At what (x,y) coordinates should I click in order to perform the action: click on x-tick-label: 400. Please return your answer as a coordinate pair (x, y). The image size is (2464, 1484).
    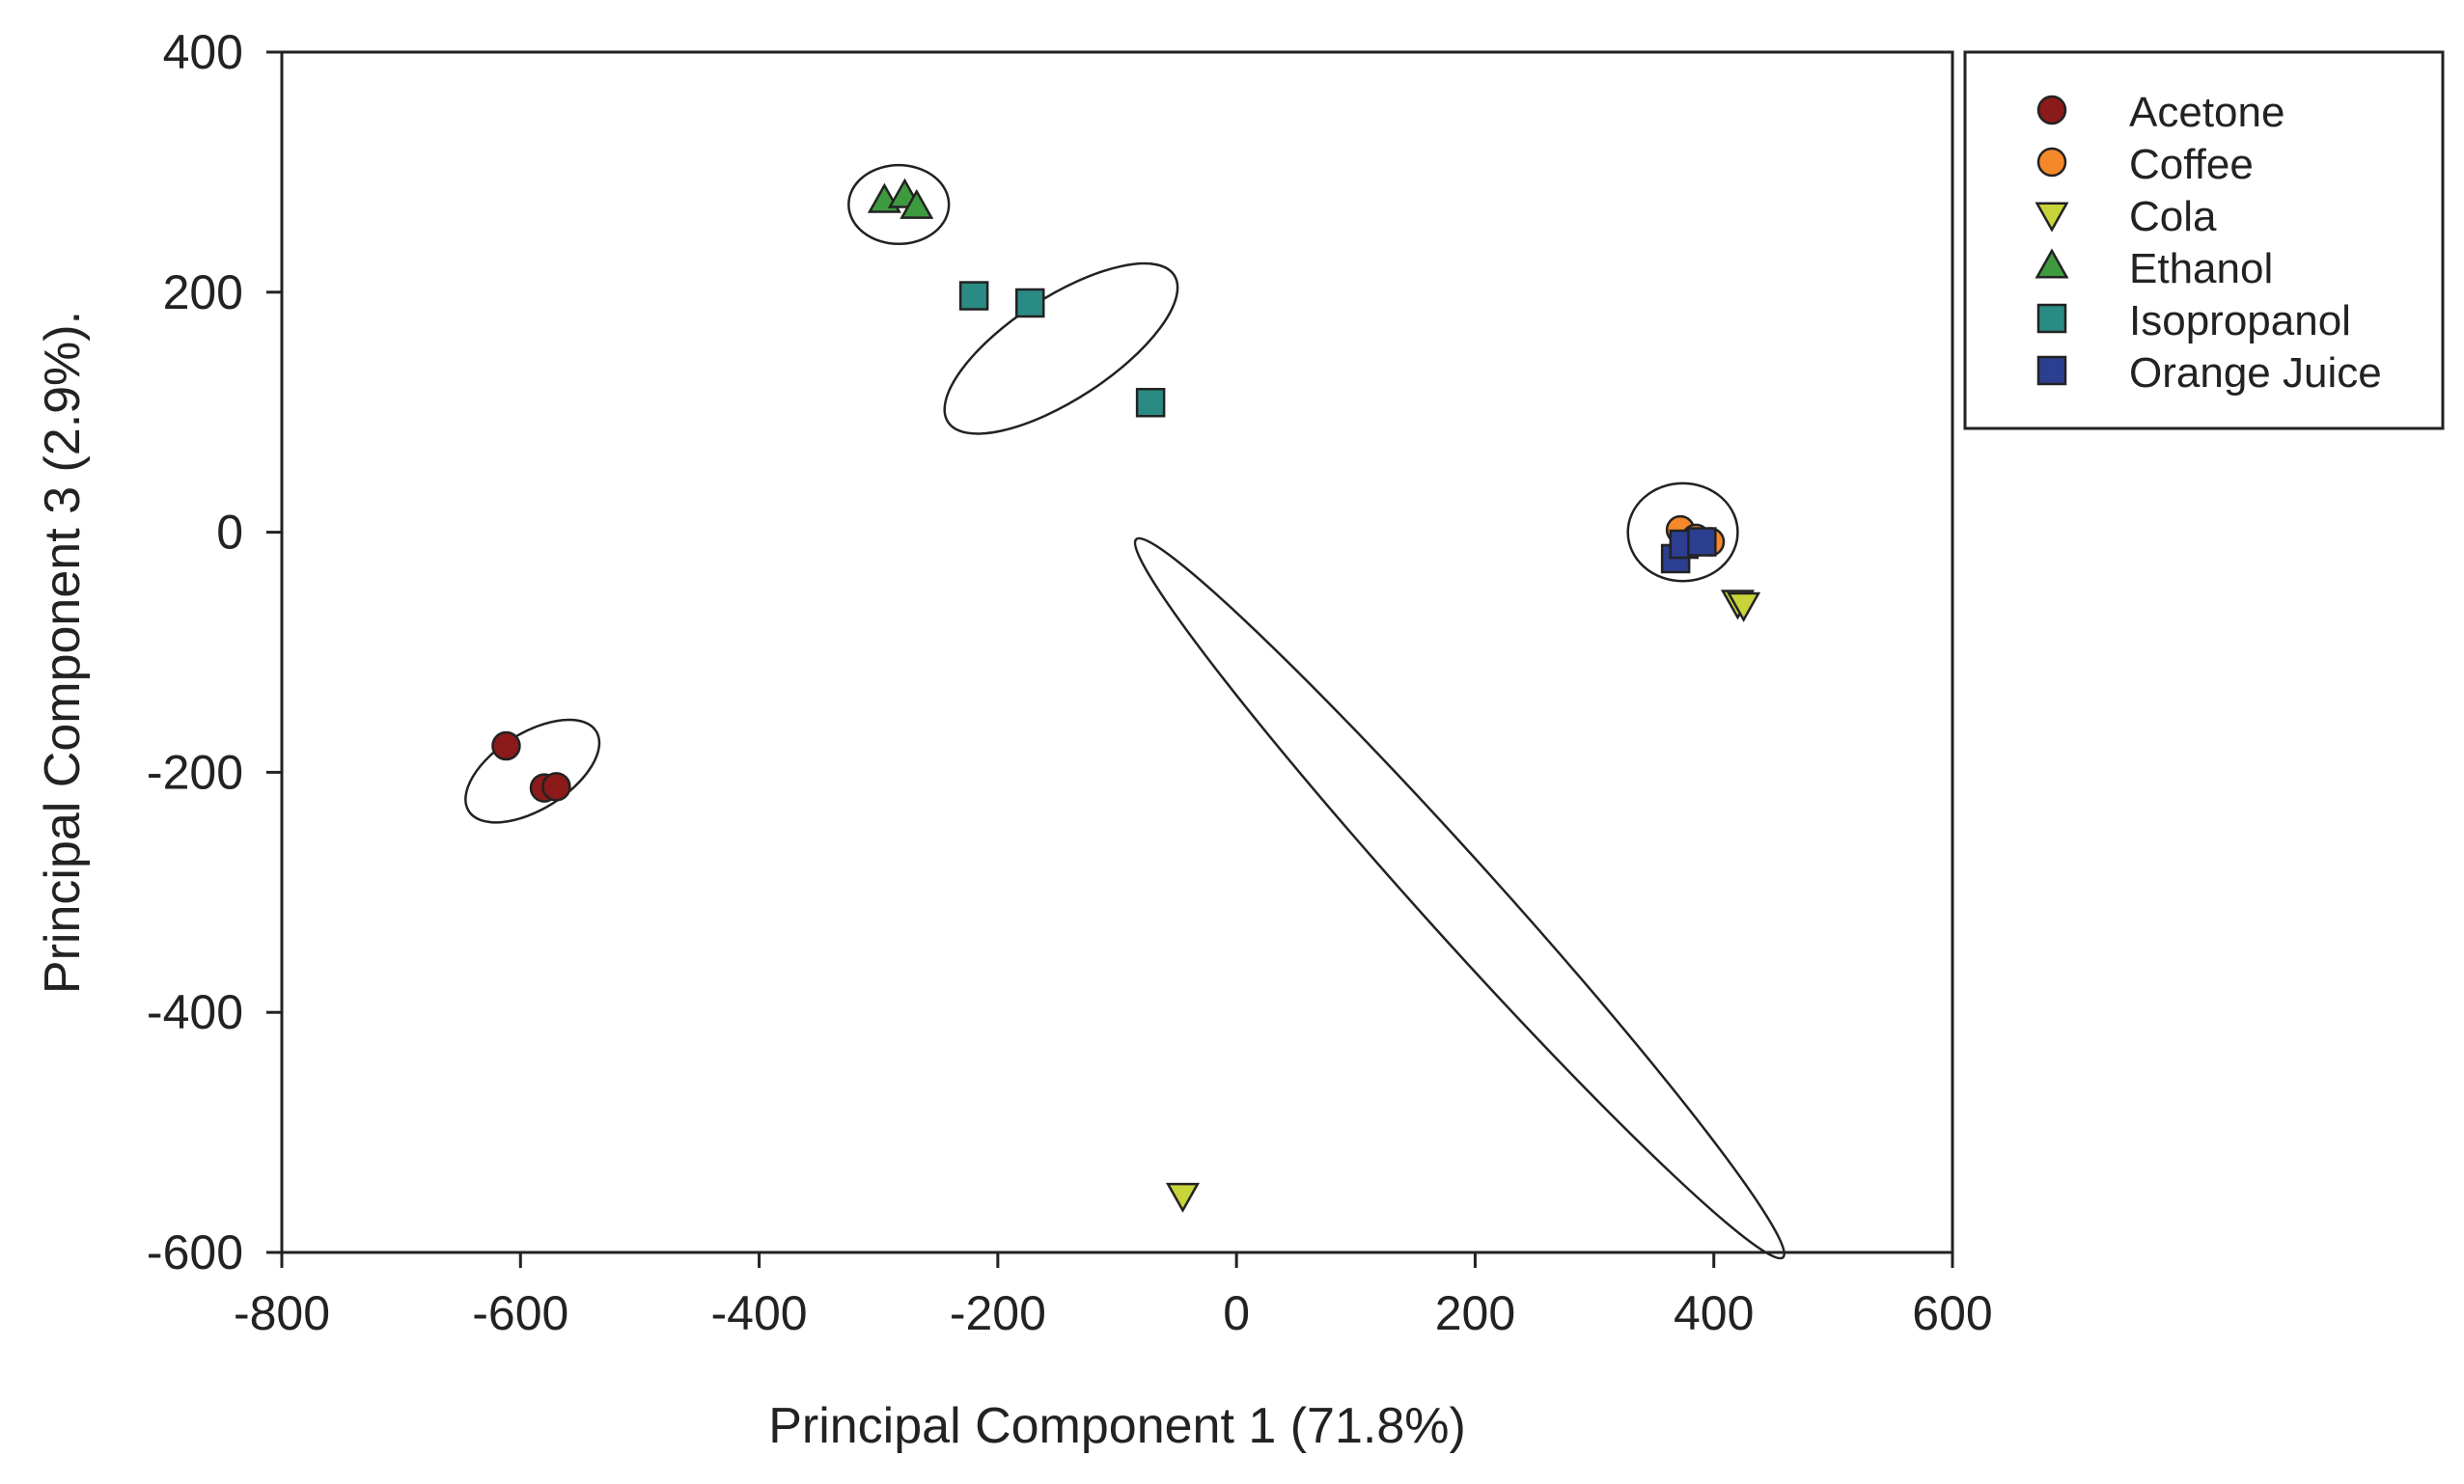
    Looking at the image, I should click on (1714, 1313).